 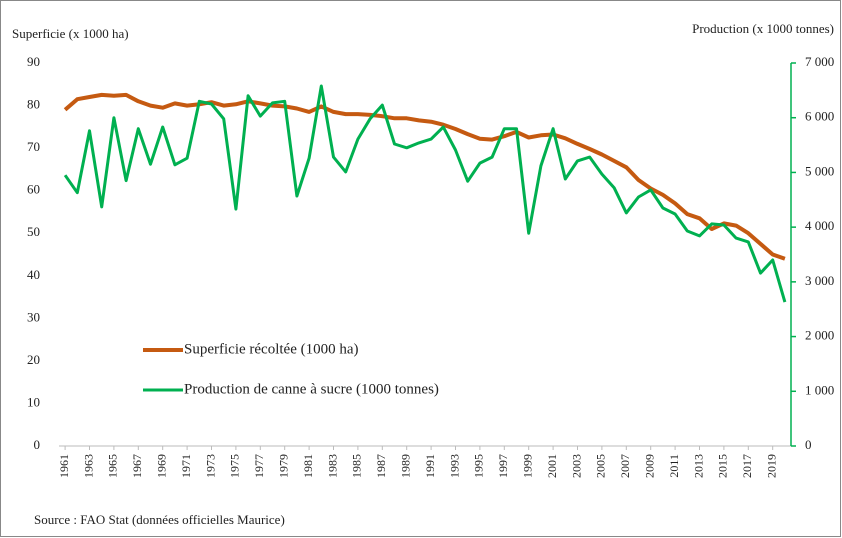 What do you see at coordinates (747, 466) in the screenshot?
I see `x-tick-label: 2017` at bounding box center [747, 466].